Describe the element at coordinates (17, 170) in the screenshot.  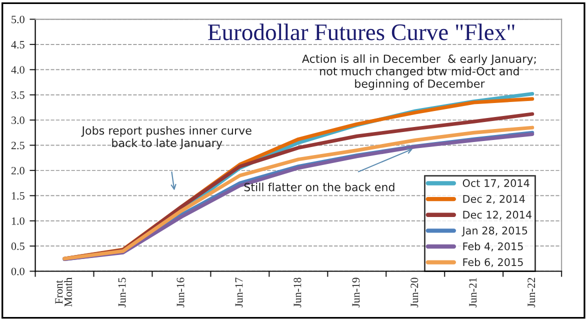
I see `y-tick-label: 2.0` at that location.